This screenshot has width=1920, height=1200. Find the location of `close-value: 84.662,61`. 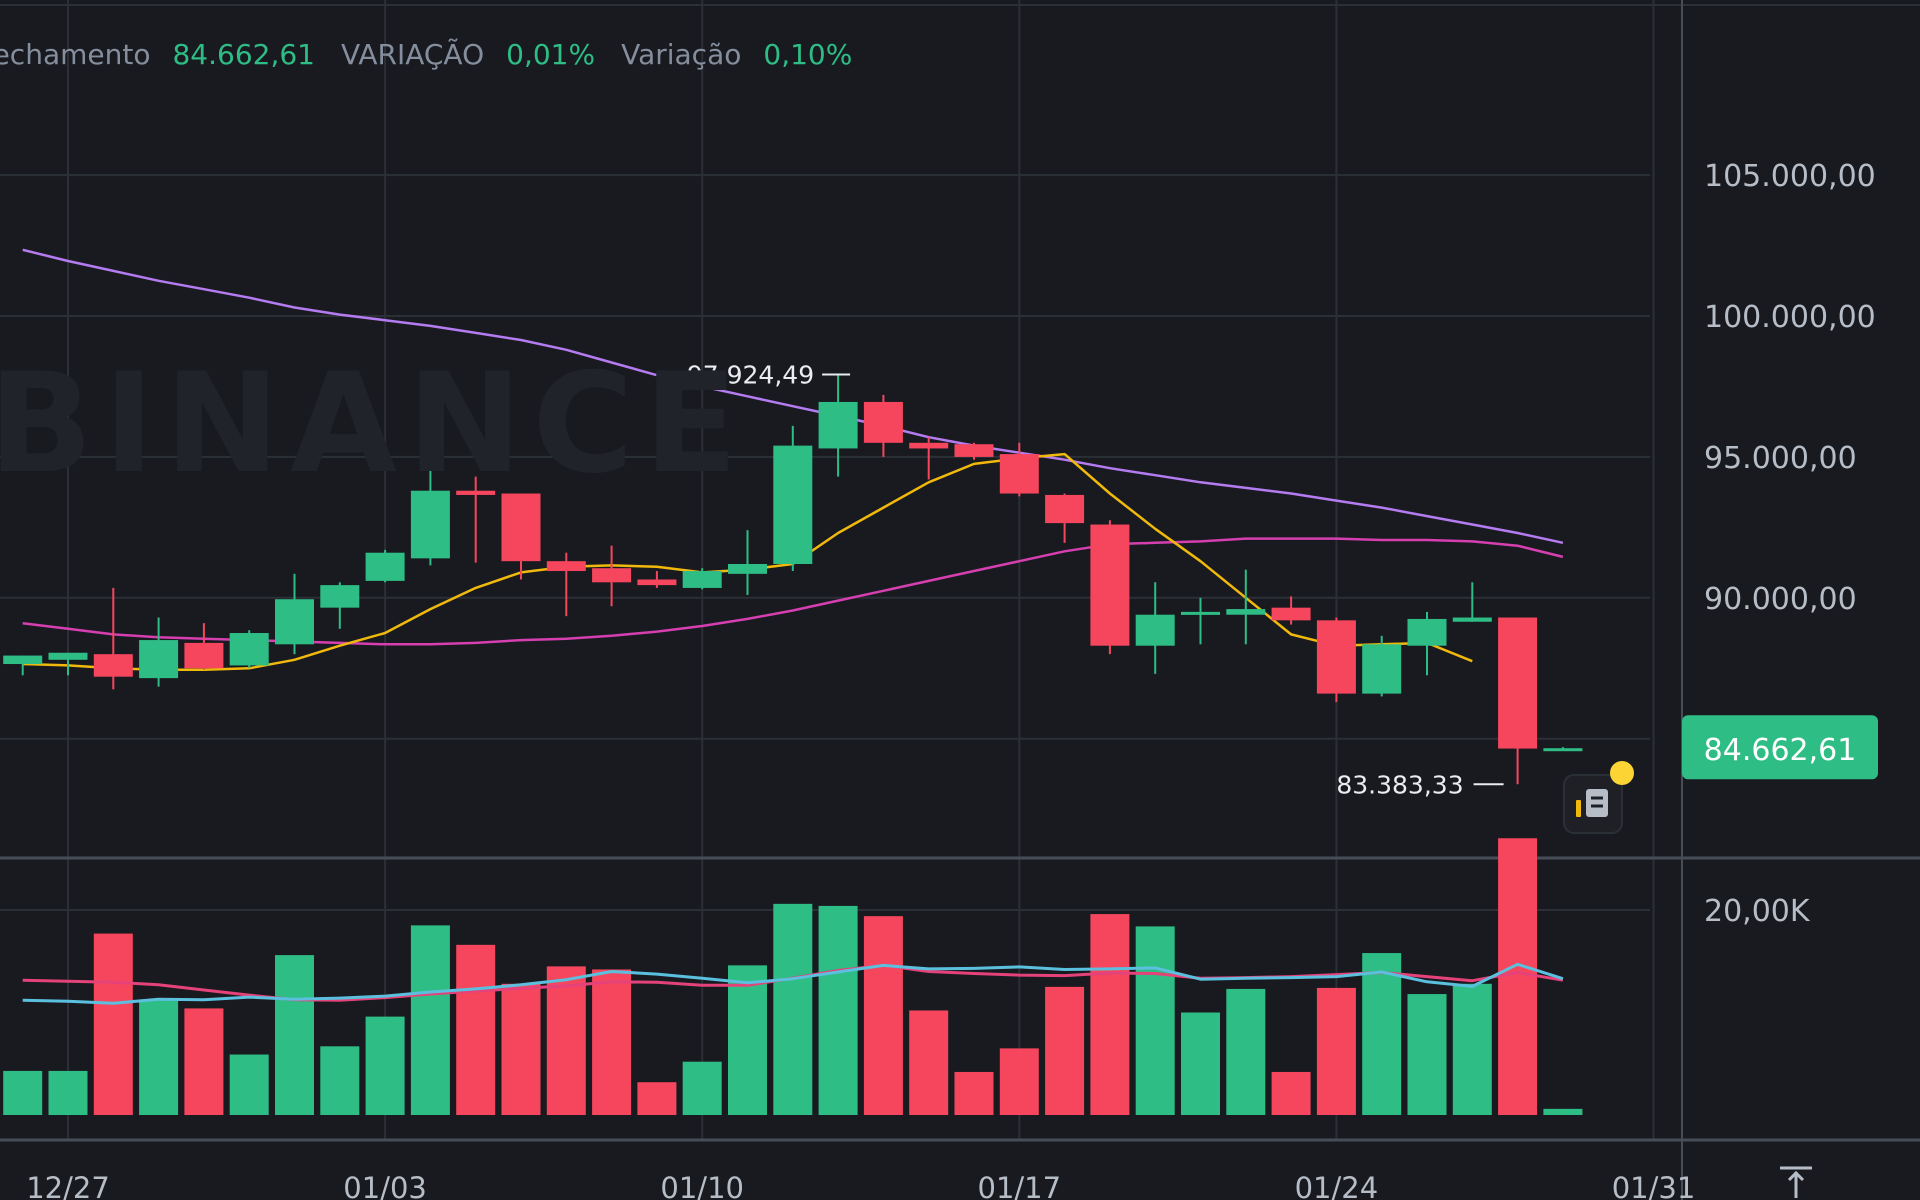

close-value: 84.662,61 is located at coordinates (243, 54).